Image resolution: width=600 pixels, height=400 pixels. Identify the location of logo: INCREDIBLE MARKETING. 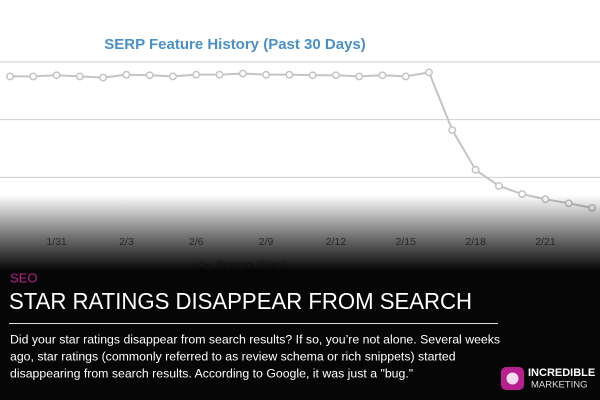
(548, 379).